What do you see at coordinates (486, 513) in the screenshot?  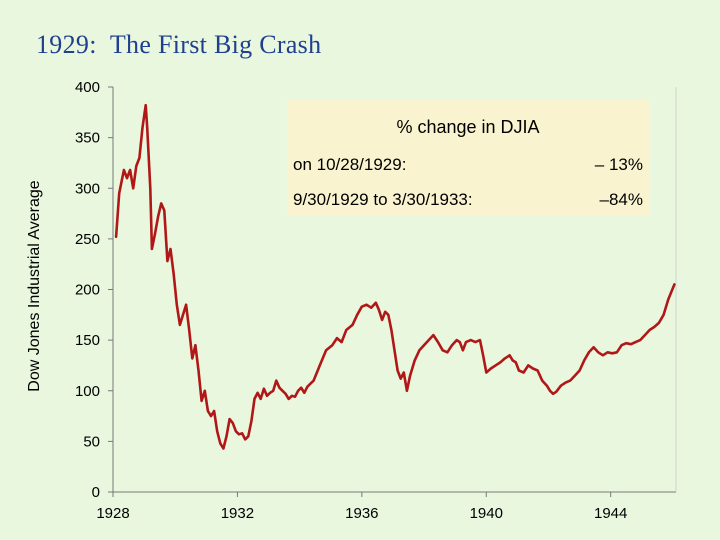 I see `x-tick-label: 1940` at bounding box center [486, 513].